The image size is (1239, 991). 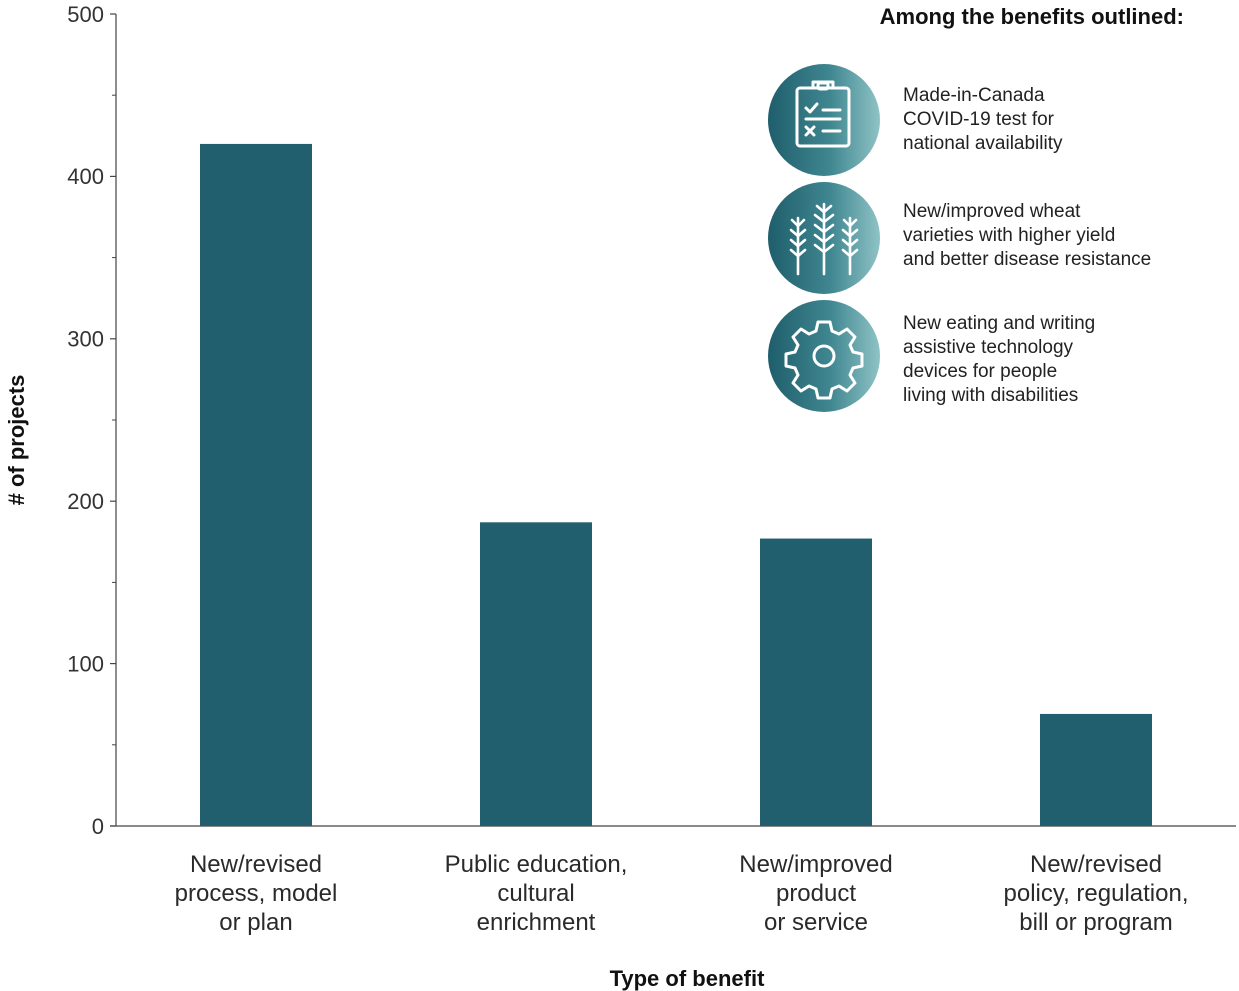 I want to click on x-tick-label: New/revised process, model or plan, so click(x=256, y=893).